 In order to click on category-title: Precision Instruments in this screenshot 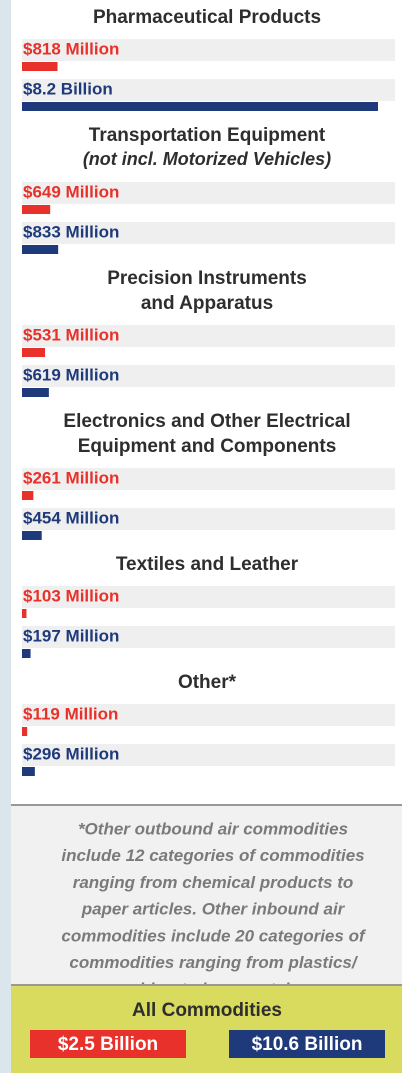, I will do `click(207, 278)`.